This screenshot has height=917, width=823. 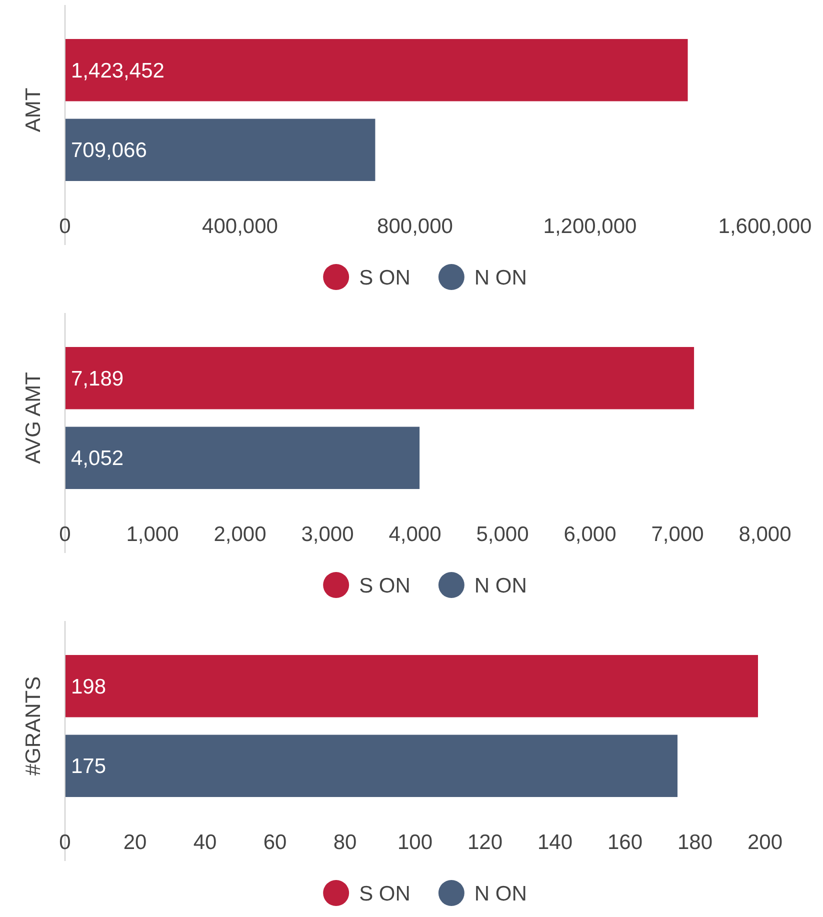 What do you see at coordinates (327, 534) in the screenshot?
I see `x-tick-label: 3,000` at bounding box center [327, 534].